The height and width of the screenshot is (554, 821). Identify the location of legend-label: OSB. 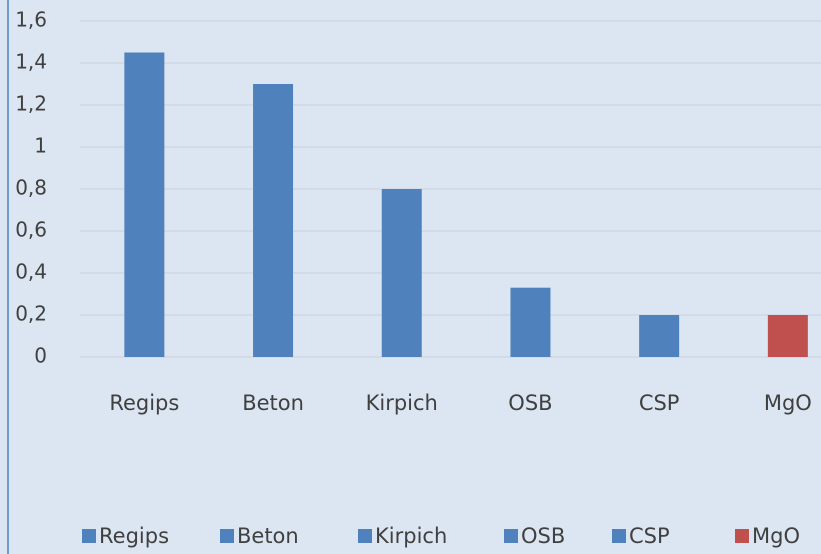
(543, 536).